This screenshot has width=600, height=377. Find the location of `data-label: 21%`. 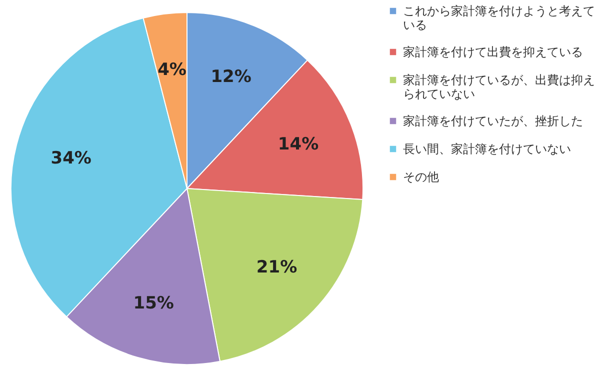

data-label: 21% is located at coordinates (277, 268).